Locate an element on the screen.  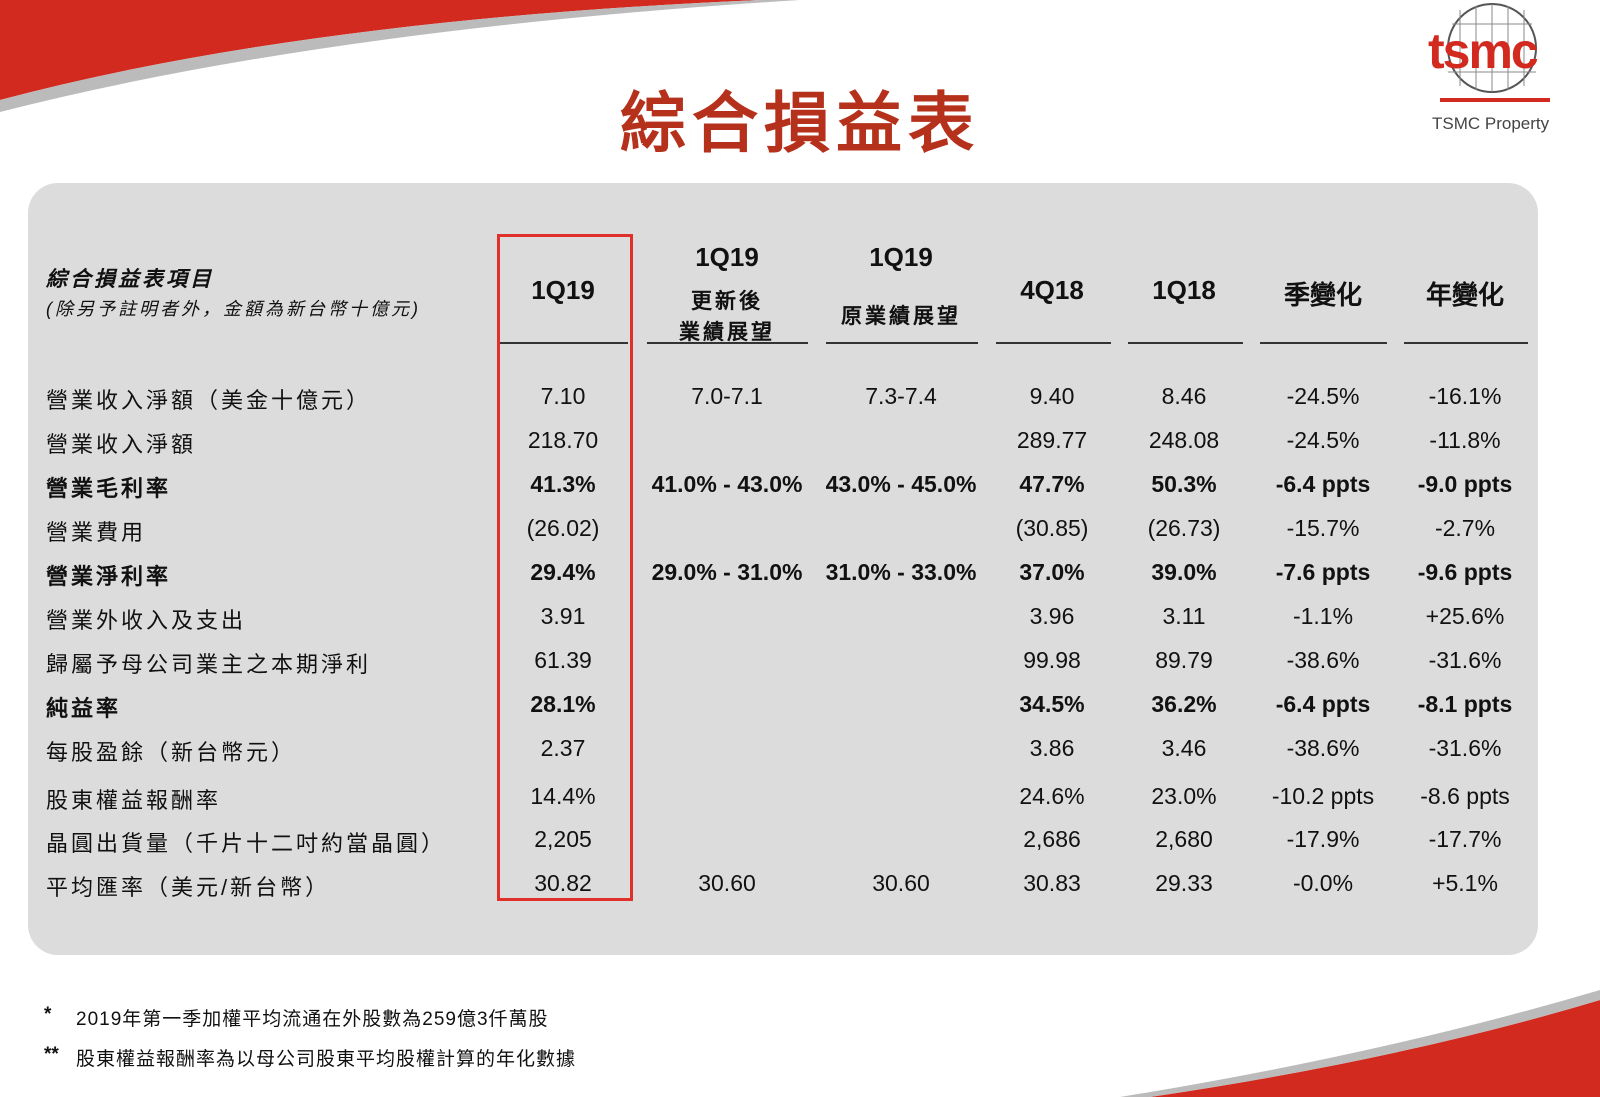
table-cell: -16.1% is located at coordinates (1465, 396).